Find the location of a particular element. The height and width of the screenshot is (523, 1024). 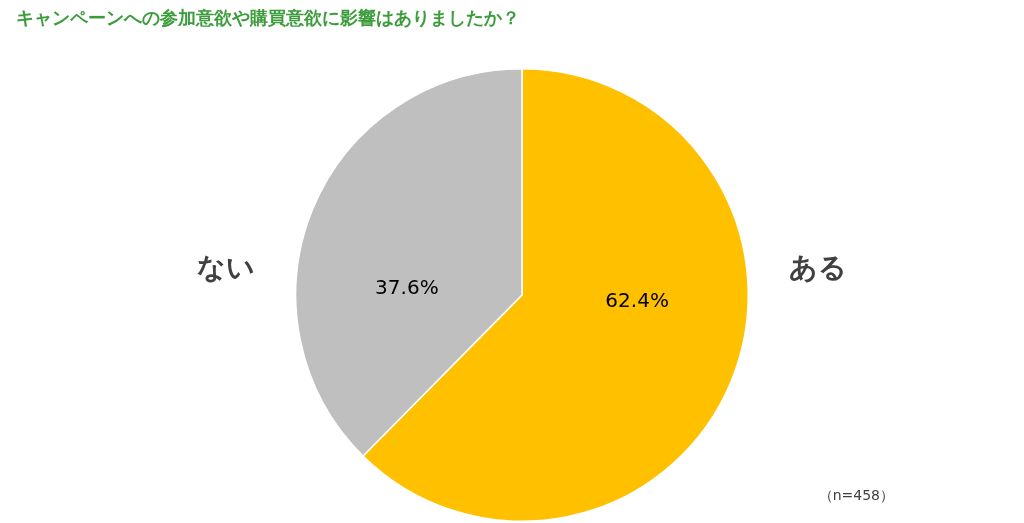

data-label: 37.6% is located at coordinates (407, 286).